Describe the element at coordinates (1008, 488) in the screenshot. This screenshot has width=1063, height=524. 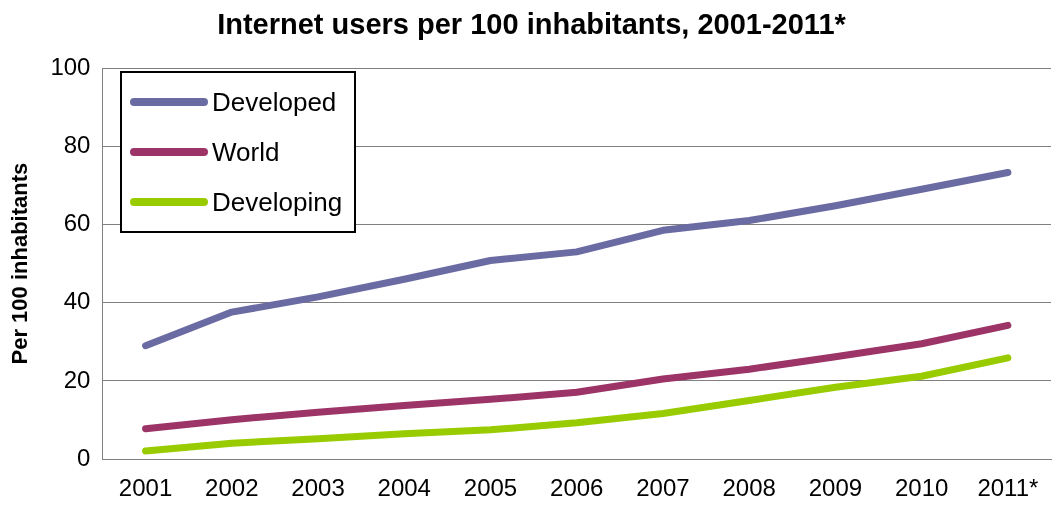
I see `x-tick-label: 2011*` at that location.